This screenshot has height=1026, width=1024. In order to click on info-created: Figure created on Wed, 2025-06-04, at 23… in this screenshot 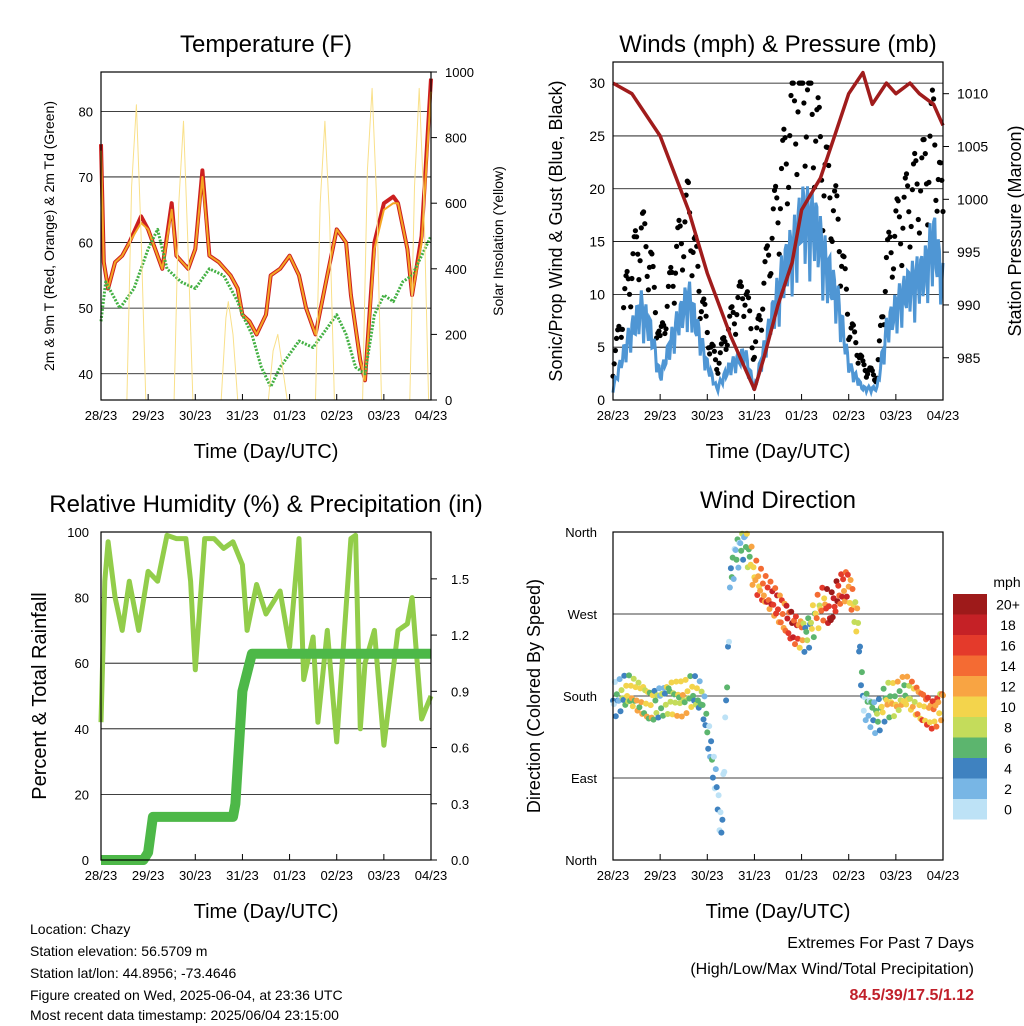, I will do `click(186, 995)`.